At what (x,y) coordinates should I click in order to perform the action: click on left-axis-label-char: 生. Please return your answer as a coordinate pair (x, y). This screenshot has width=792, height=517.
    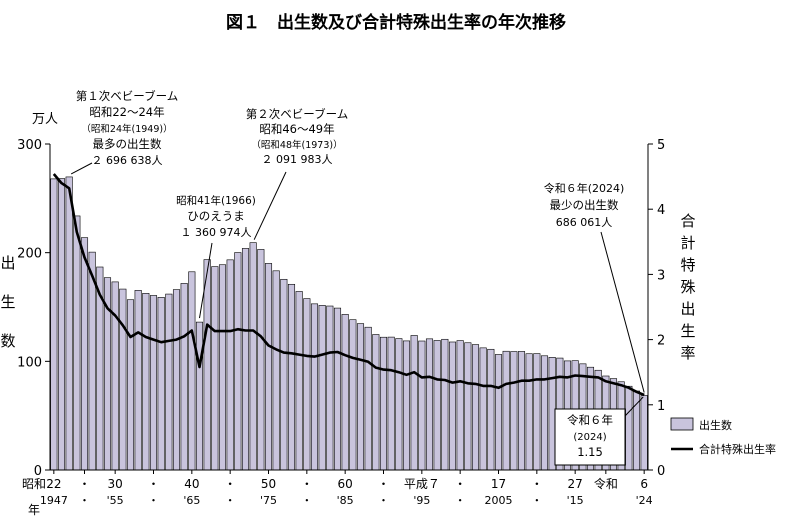
    Looking at the image, I should click on (7, 302).